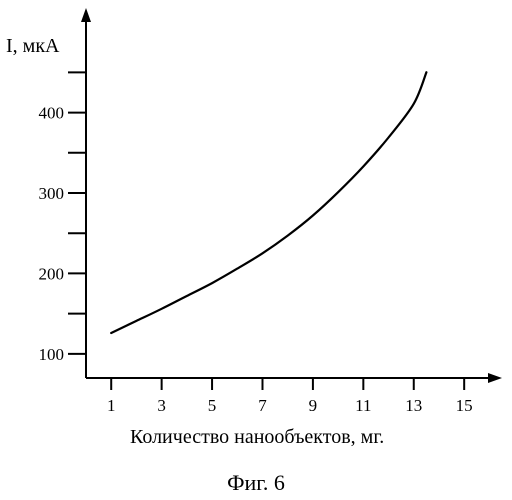 This screenshot has width=512, height=500. What do you see at coordinates (363, 405) in the screenshot?
I see `x-tick-label: 11` at bounding box center [363, 405].